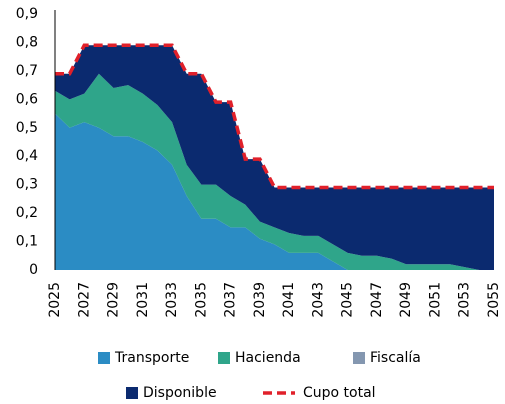 Image resolution: width=505 pixels, height=404 pixels. What do you see at coordinates (27, 213) in the screenshot?
I see `y-tick-label: 0,2` at bounding box center [27, 213].